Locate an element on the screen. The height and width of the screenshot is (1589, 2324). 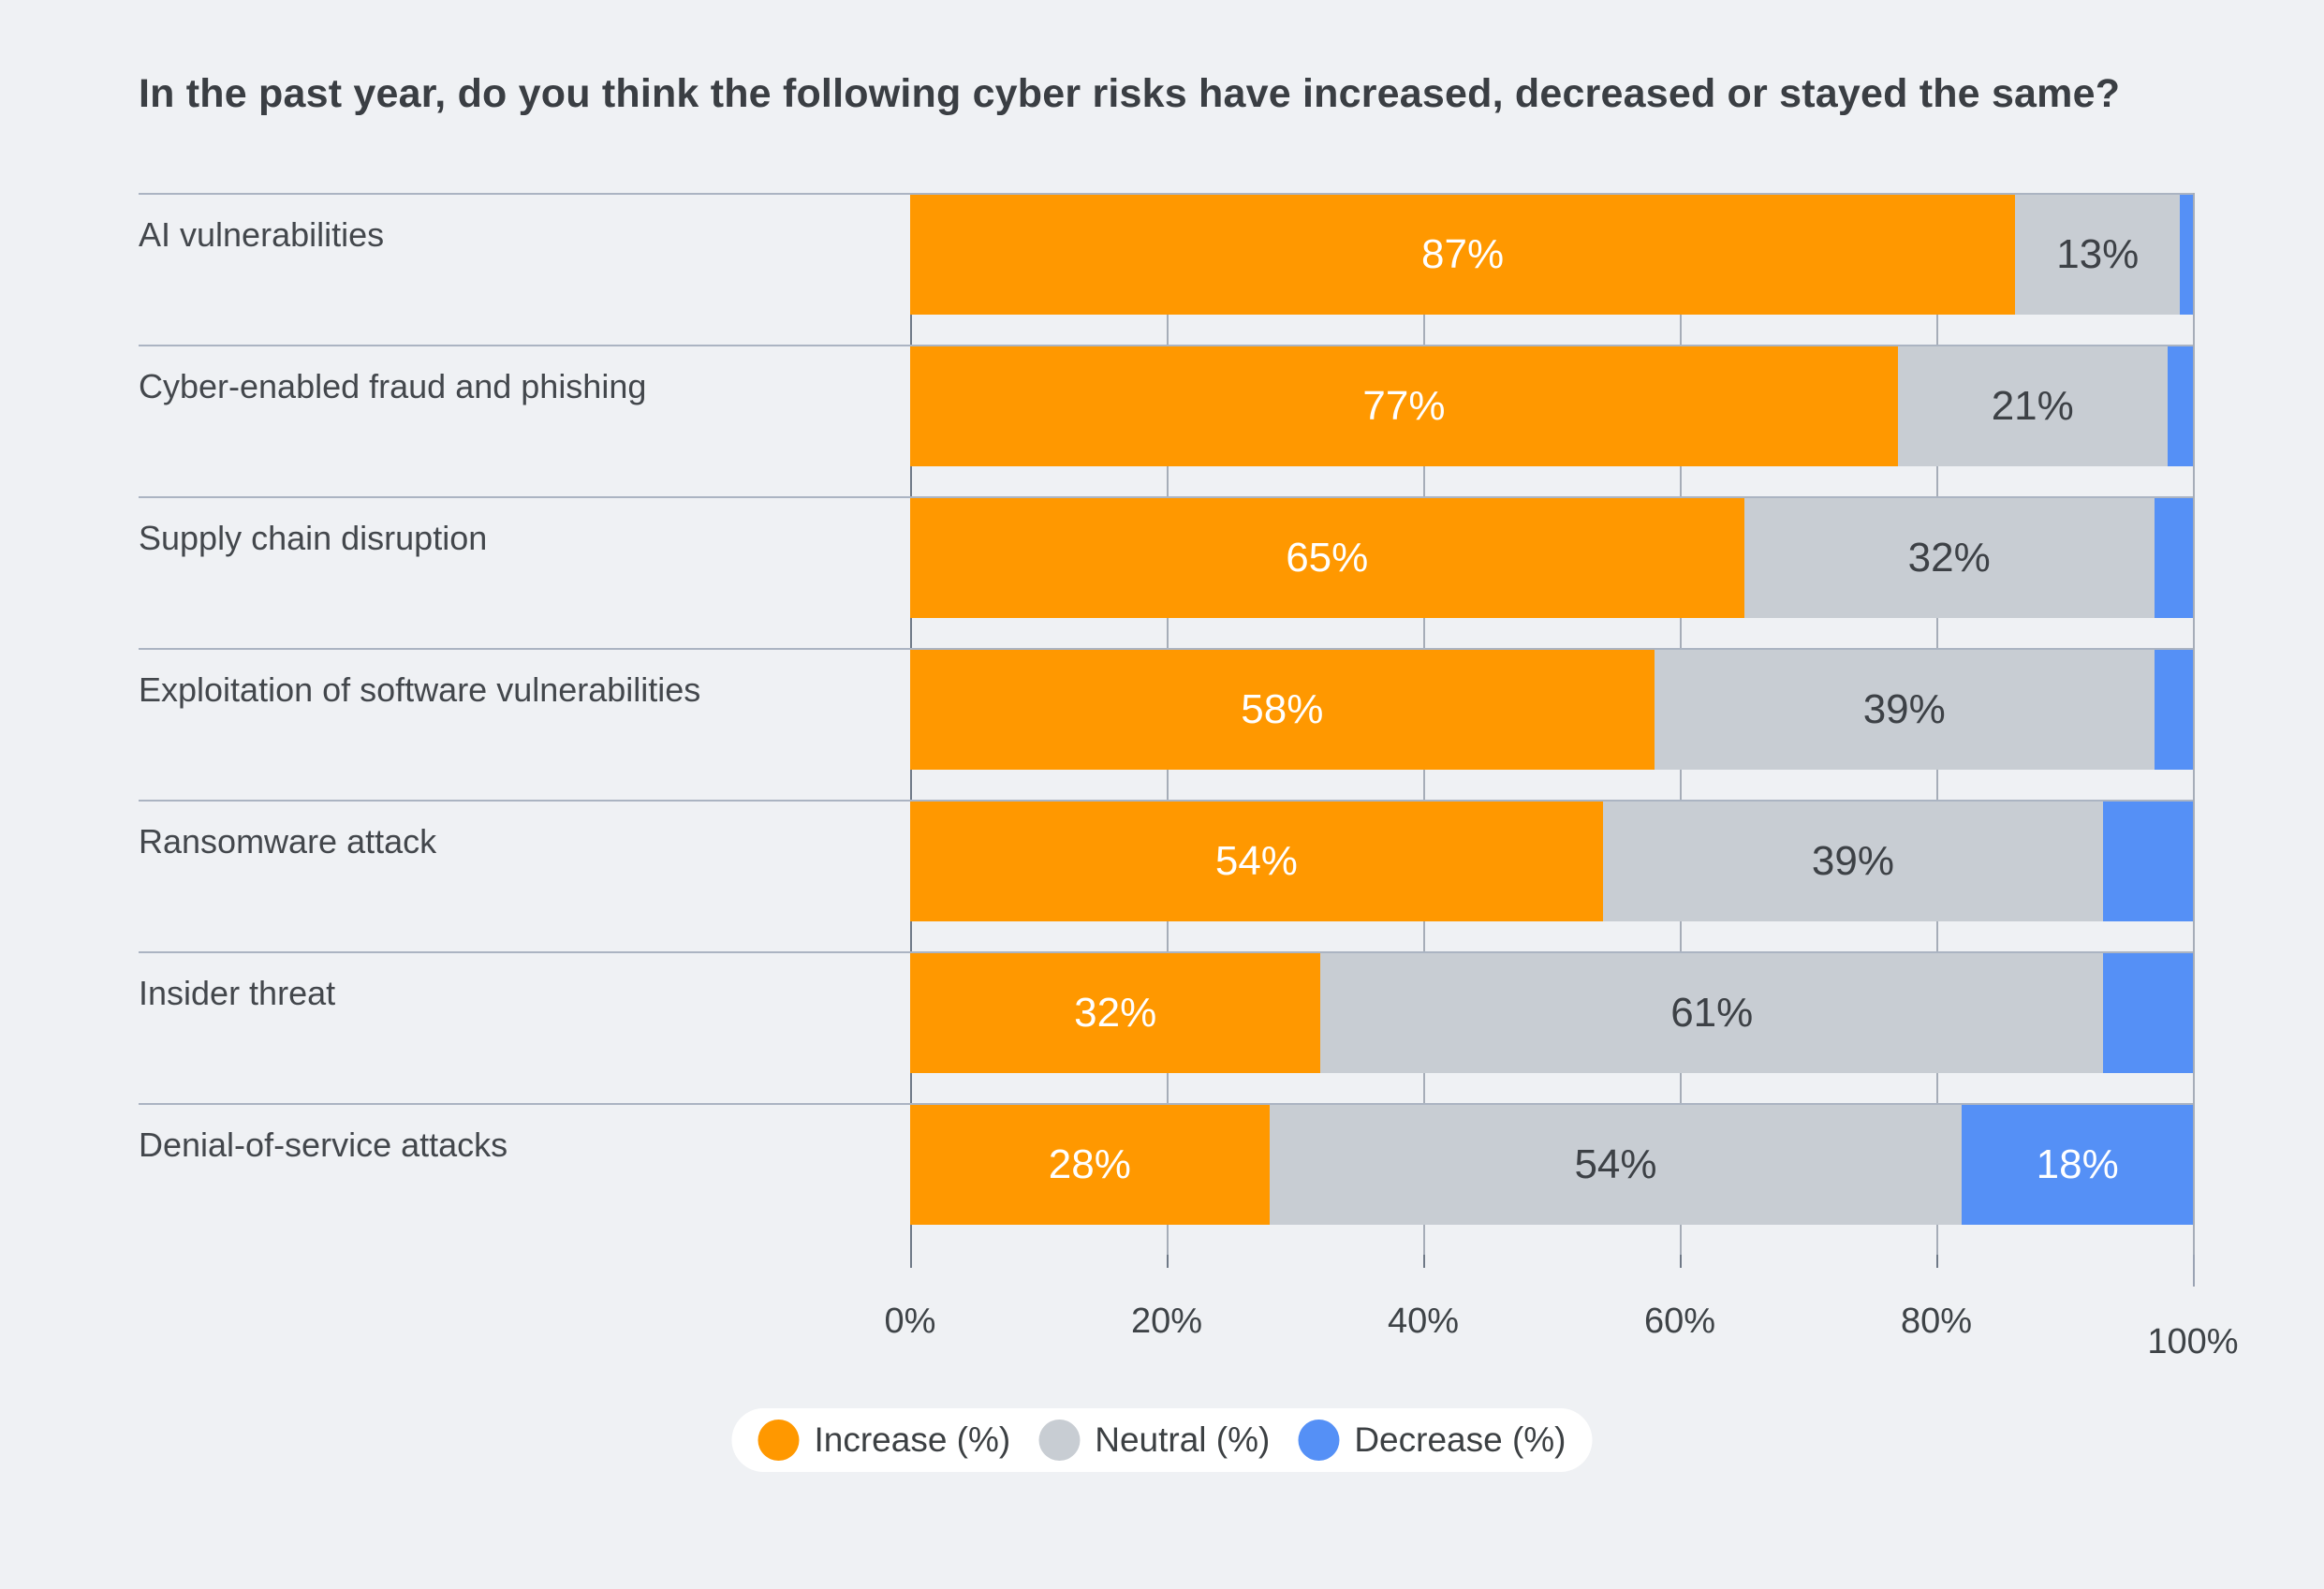
stacked-bar: 65% 32% is located at coordinates (1551, 558).